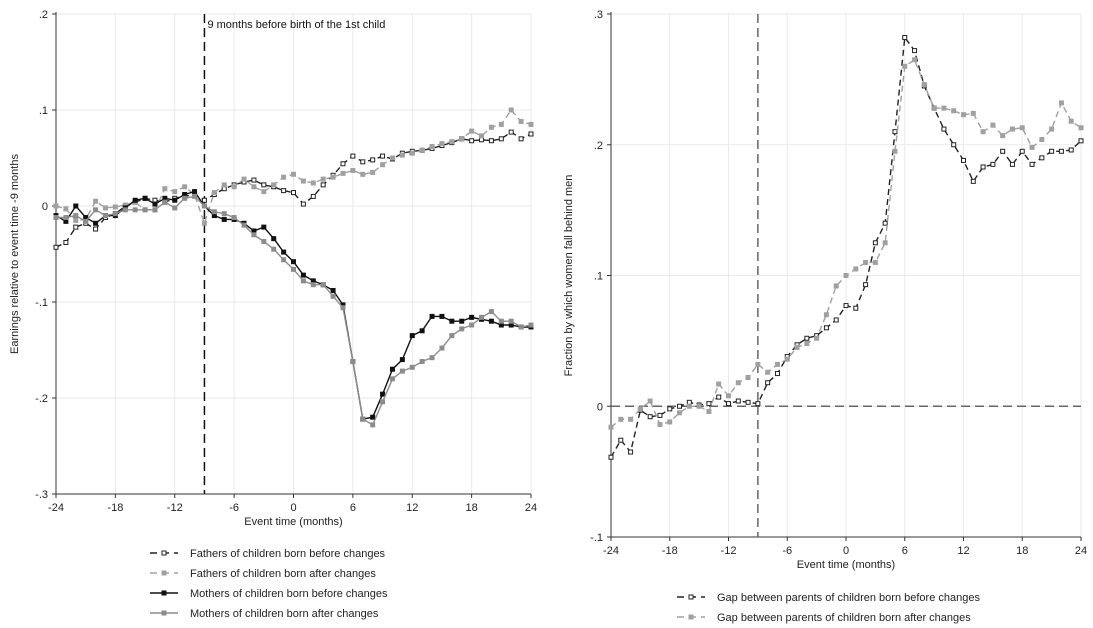 This screenshot has height=628, width=1093. Describe the element at coordinates (296, 25) in the screenshot. I see `reference-line-label: 9 months before birth of the 1st child` at that location.